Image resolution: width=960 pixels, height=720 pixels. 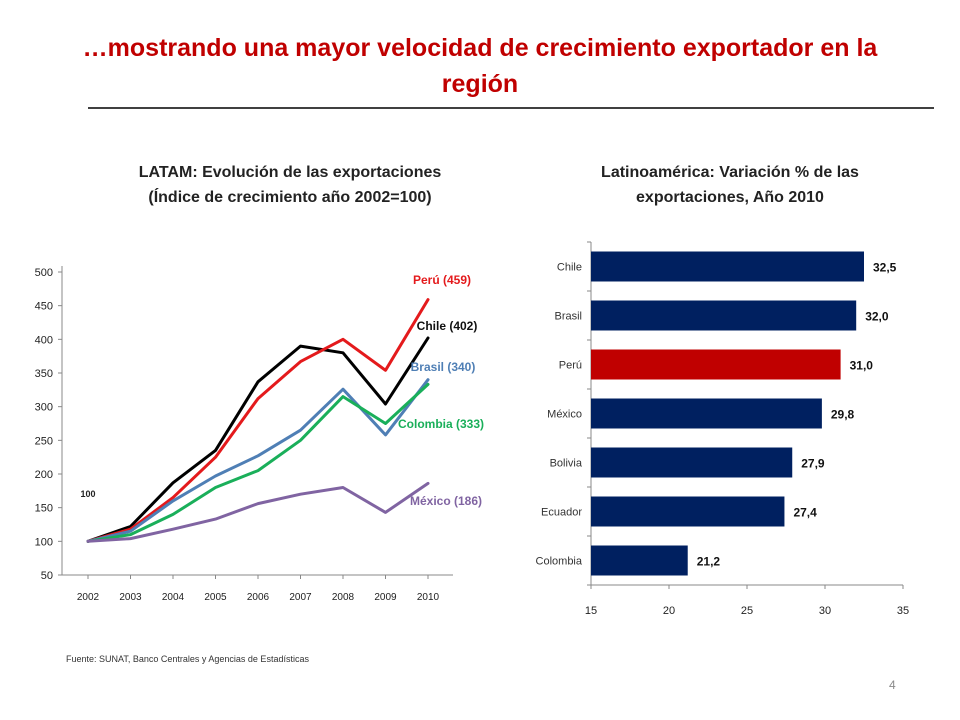 What do you see at coordinates (300, 597) in the screenshot?
I see `line-chart-x-tick-label: 2007` at bounding box center [300, 597].